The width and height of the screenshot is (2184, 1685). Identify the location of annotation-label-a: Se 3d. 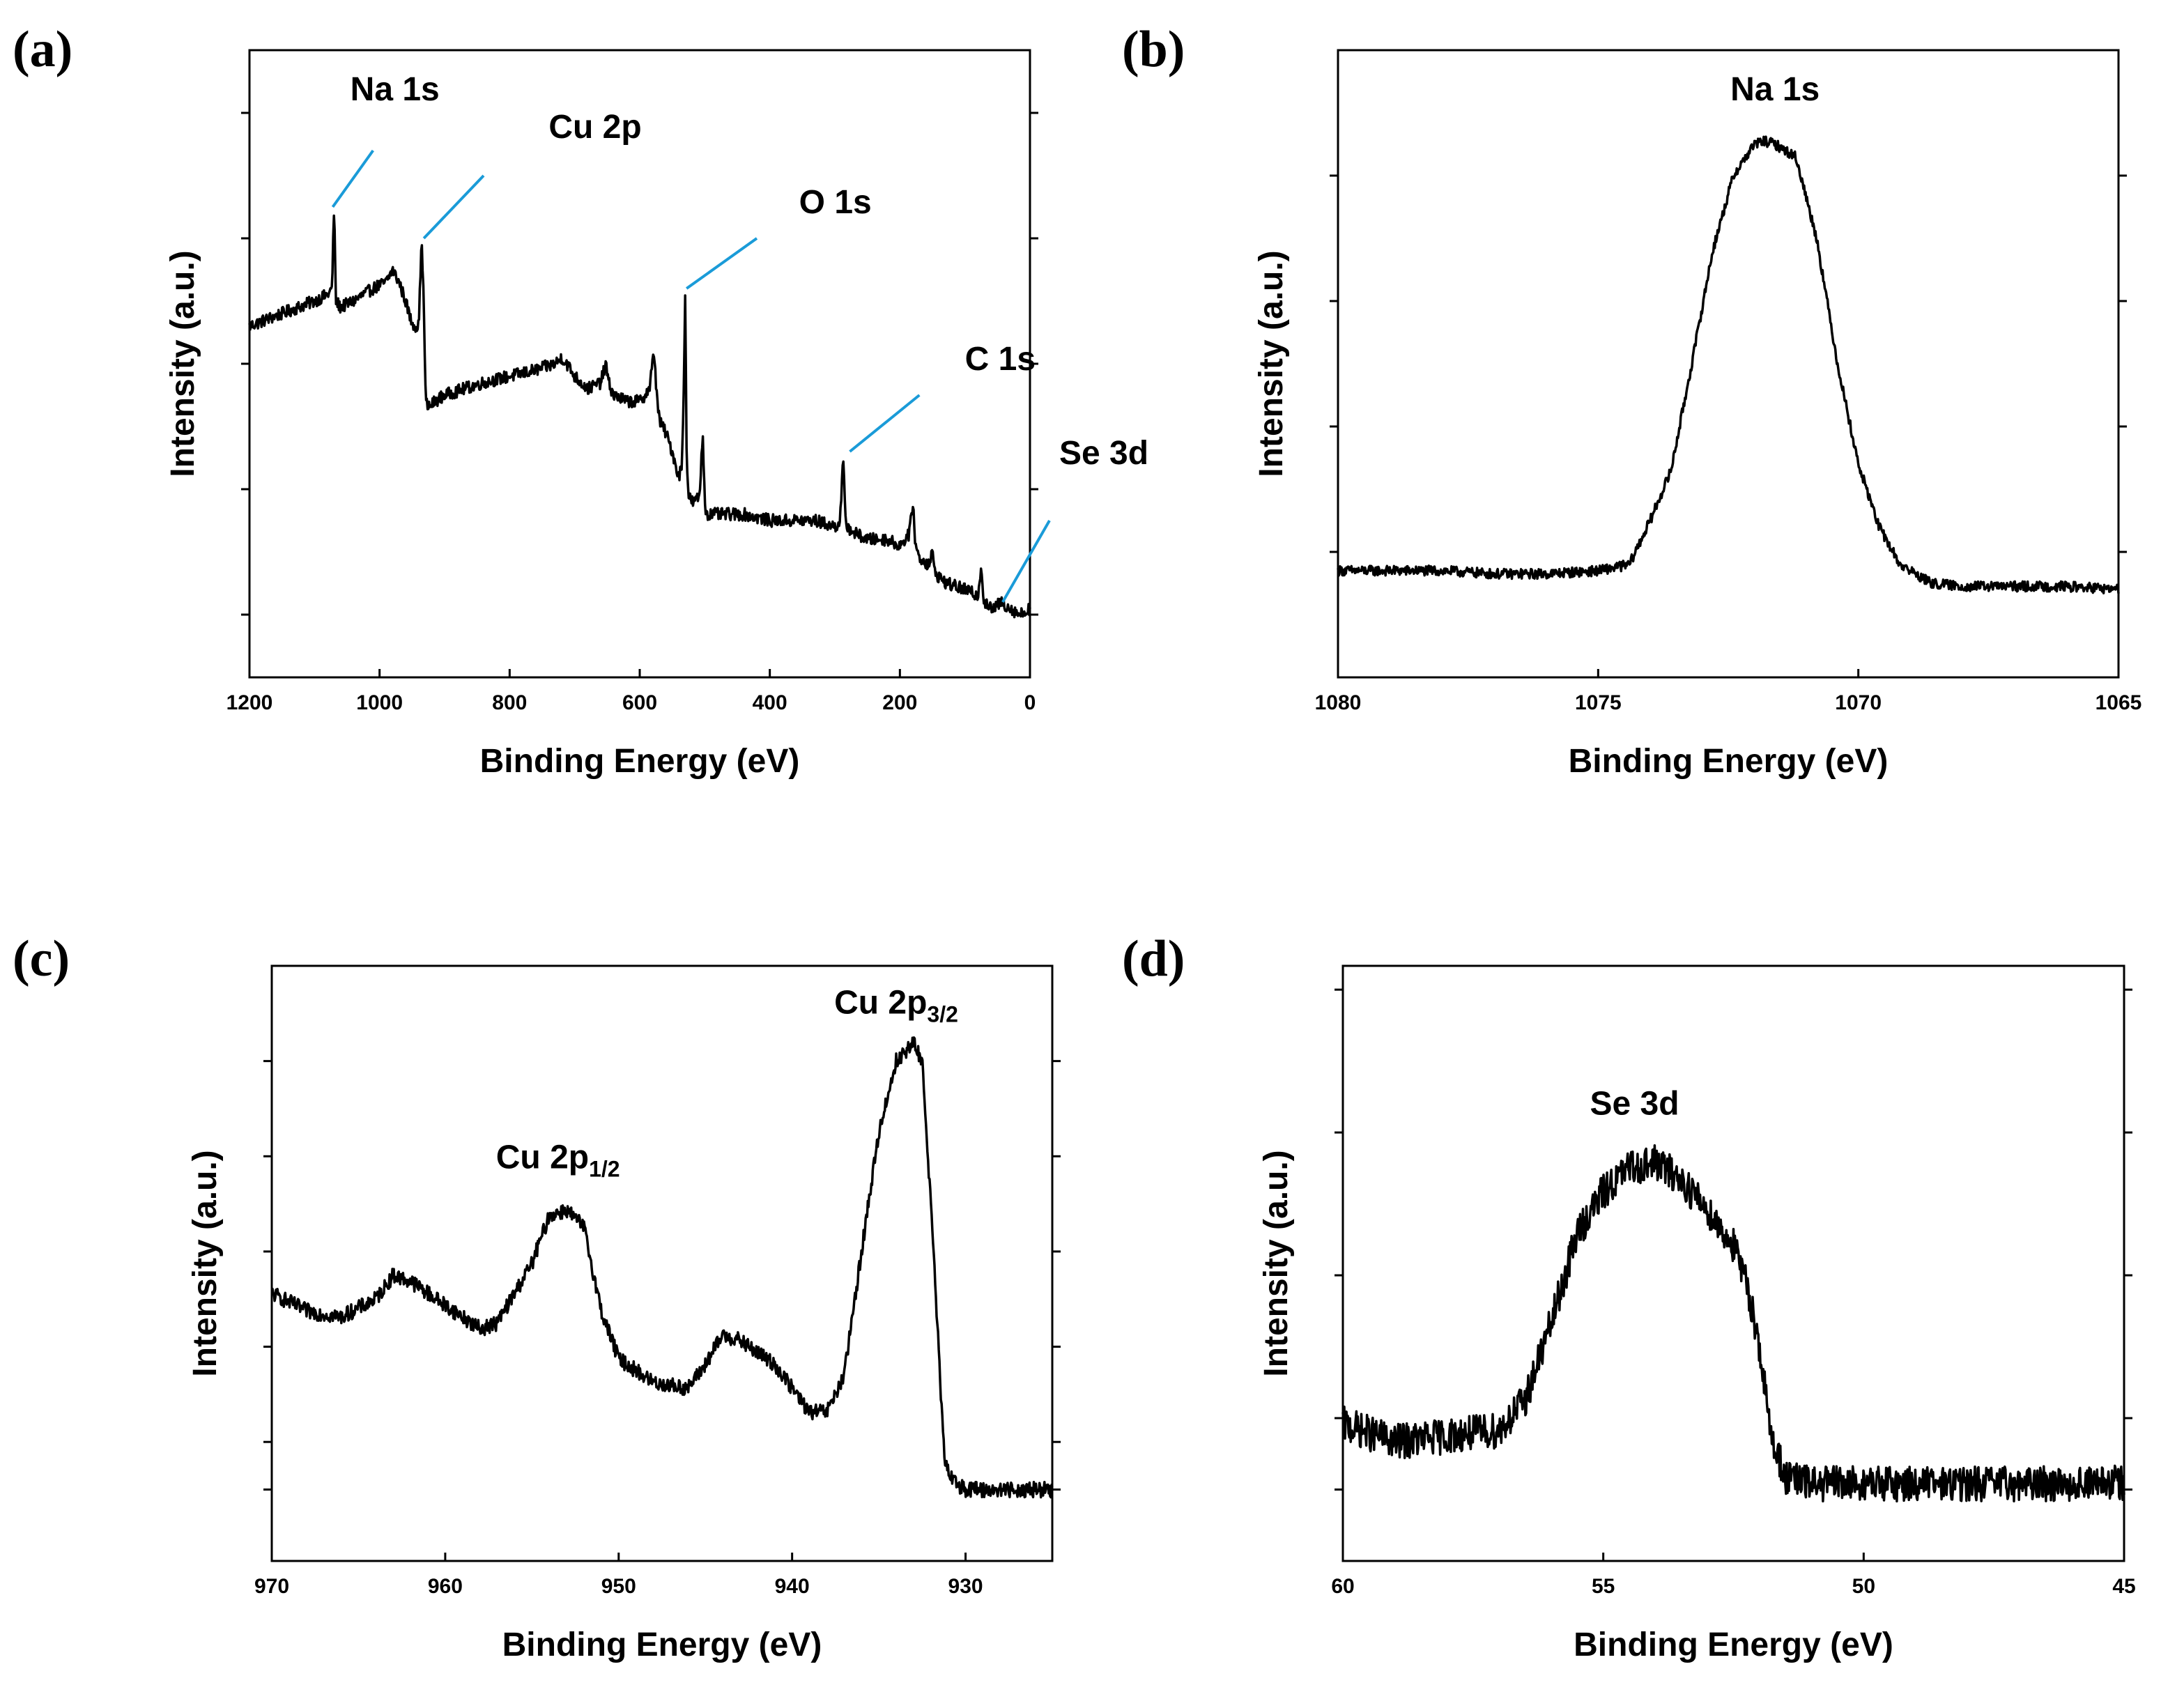
(1103, 453).